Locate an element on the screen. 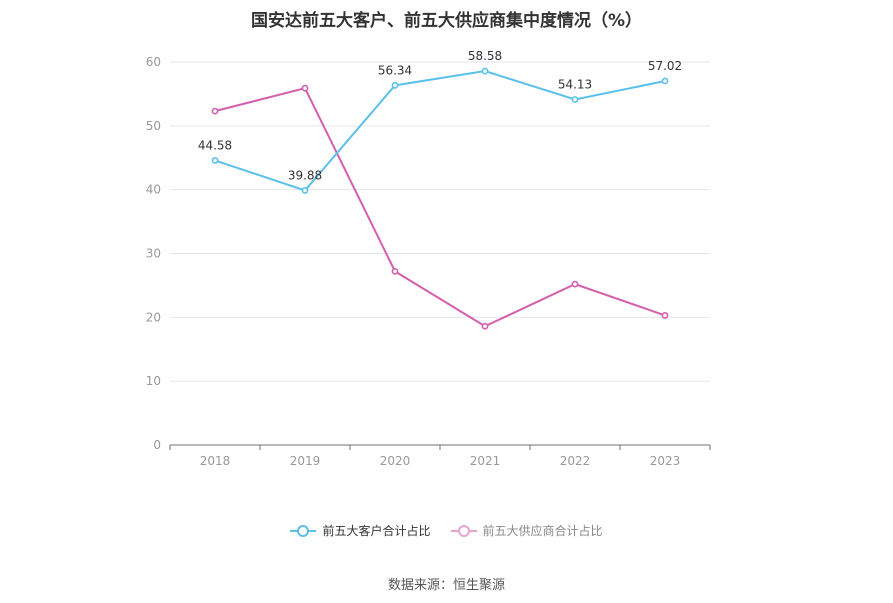  legend-label-customers: 前五大客户合计占比 is located at coordinates (376, 531).